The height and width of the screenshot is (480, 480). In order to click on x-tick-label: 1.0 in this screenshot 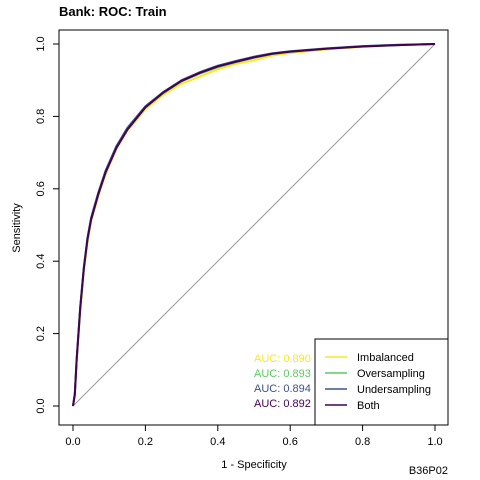, I will do `click(434, 442)`.